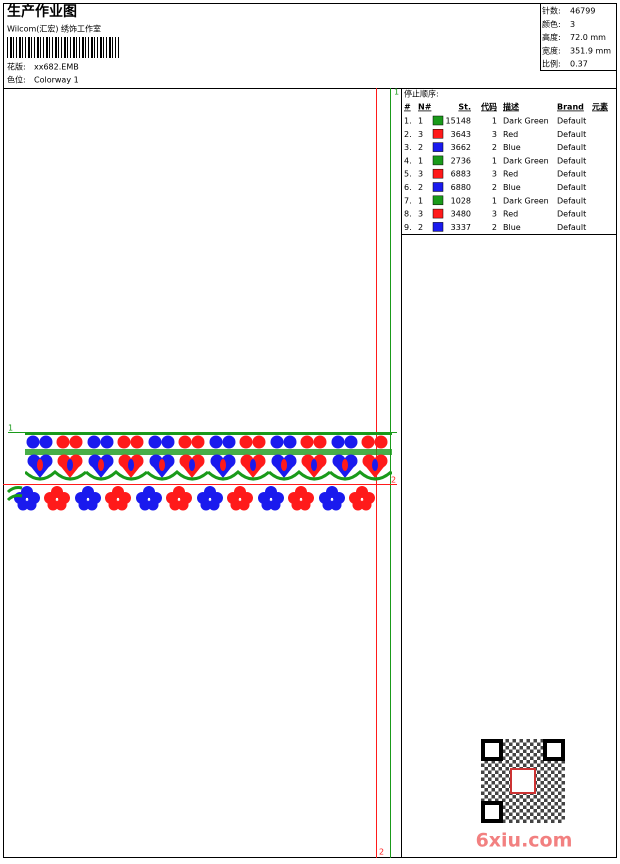  What do you see at coordinates (570, 107) in the screenshot?
I see `column-header: Brand` at bounding box center [570, 107].